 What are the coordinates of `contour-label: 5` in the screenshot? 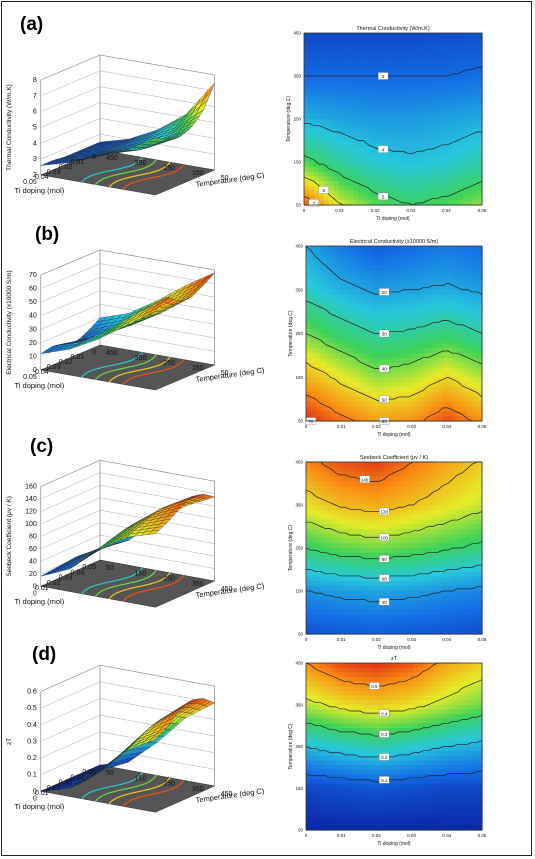 It's located at (383, 197).